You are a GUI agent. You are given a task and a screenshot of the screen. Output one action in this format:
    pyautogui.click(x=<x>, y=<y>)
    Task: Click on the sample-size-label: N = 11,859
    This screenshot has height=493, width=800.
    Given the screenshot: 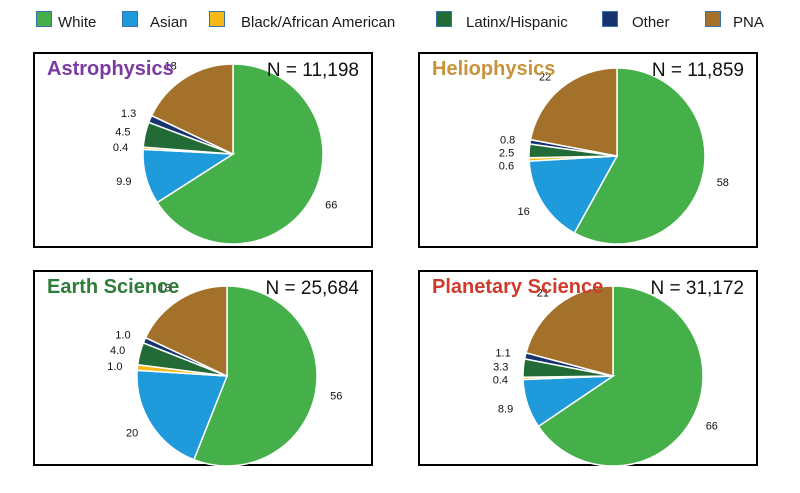 What is the action you would take?
    pyautogui.click(x=697, y=70)
    